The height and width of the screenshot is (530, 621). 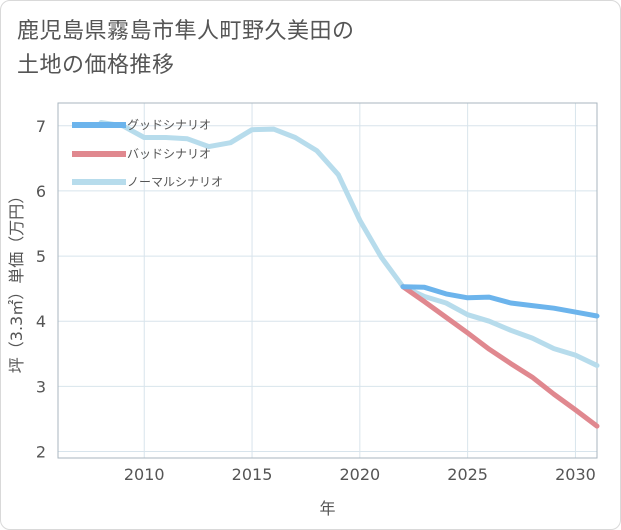 What do you see at coordinates (41, 256) in the screenshot?
I see `y-tick-label: 5` at bounding box center [41, 256].